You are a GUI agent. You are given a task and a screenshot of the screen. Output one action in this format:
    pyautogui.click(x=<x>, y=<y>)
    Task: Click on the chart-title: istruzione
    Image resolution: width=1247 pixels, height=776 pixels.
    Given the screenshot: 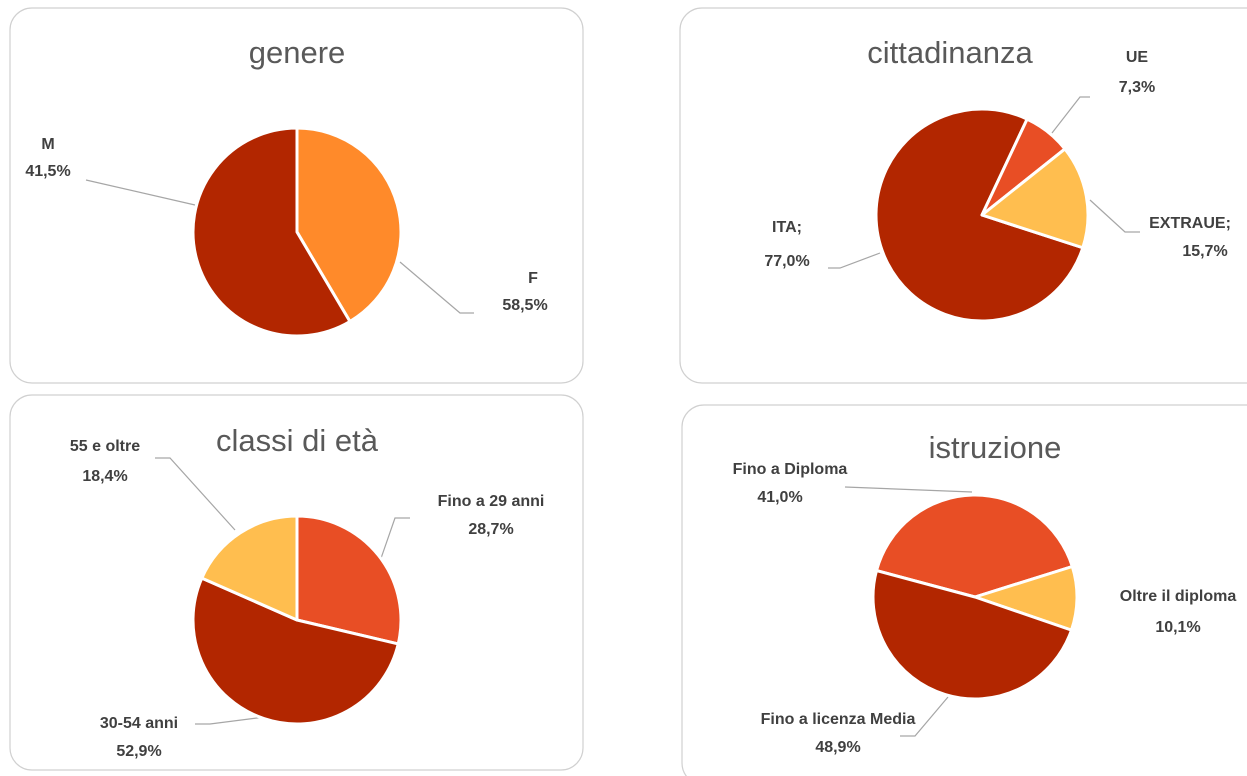 What is the action you would take?
    pyautogui.click(x=995, y=447)
    